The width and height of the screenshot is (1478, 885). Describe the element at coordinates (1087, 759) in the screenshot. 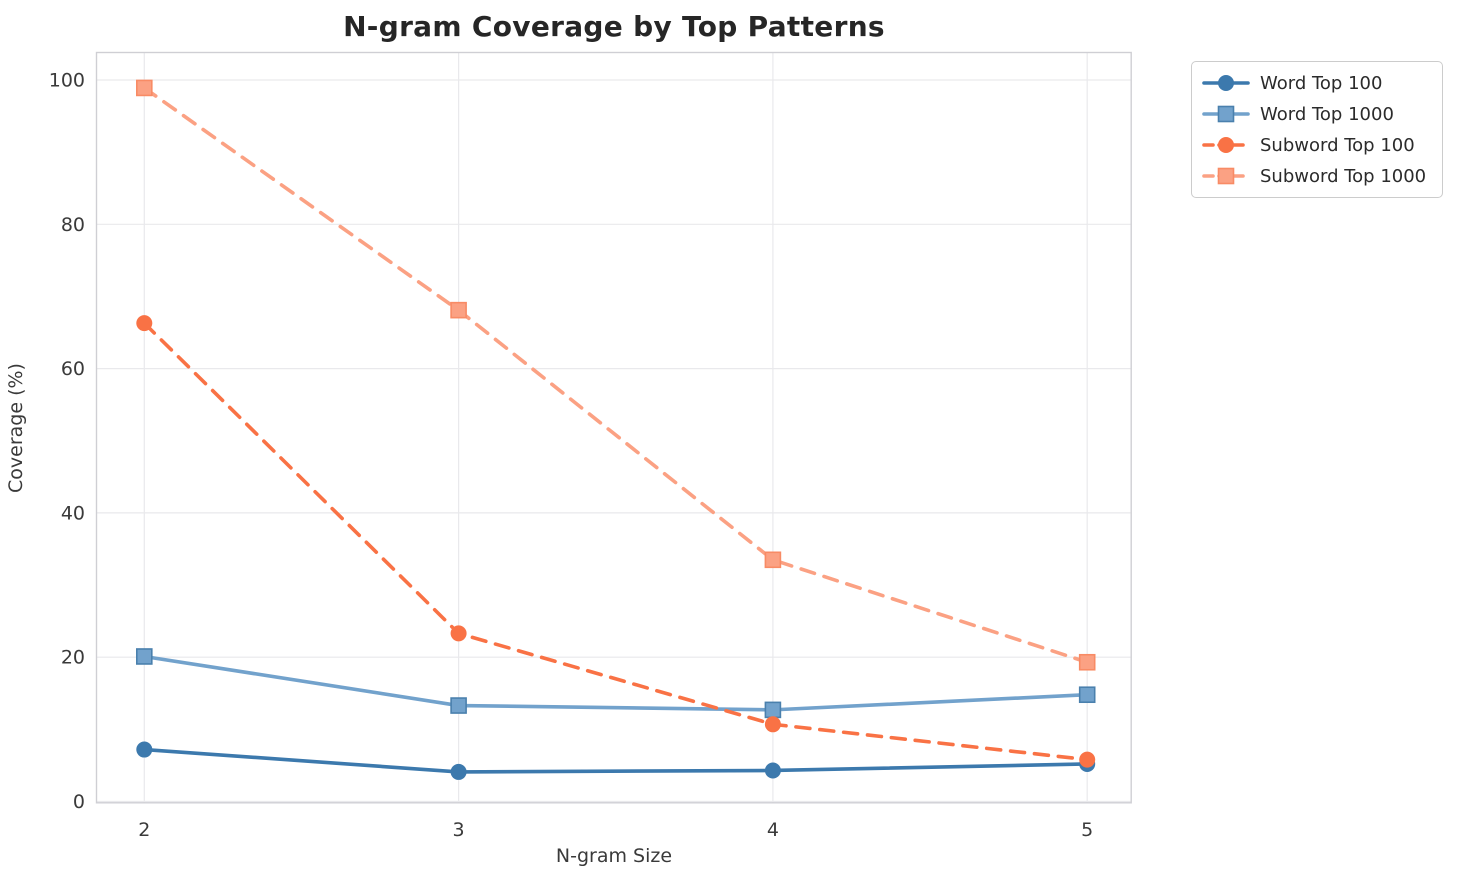

I see `marker-subword-top-100-x5` at that location.